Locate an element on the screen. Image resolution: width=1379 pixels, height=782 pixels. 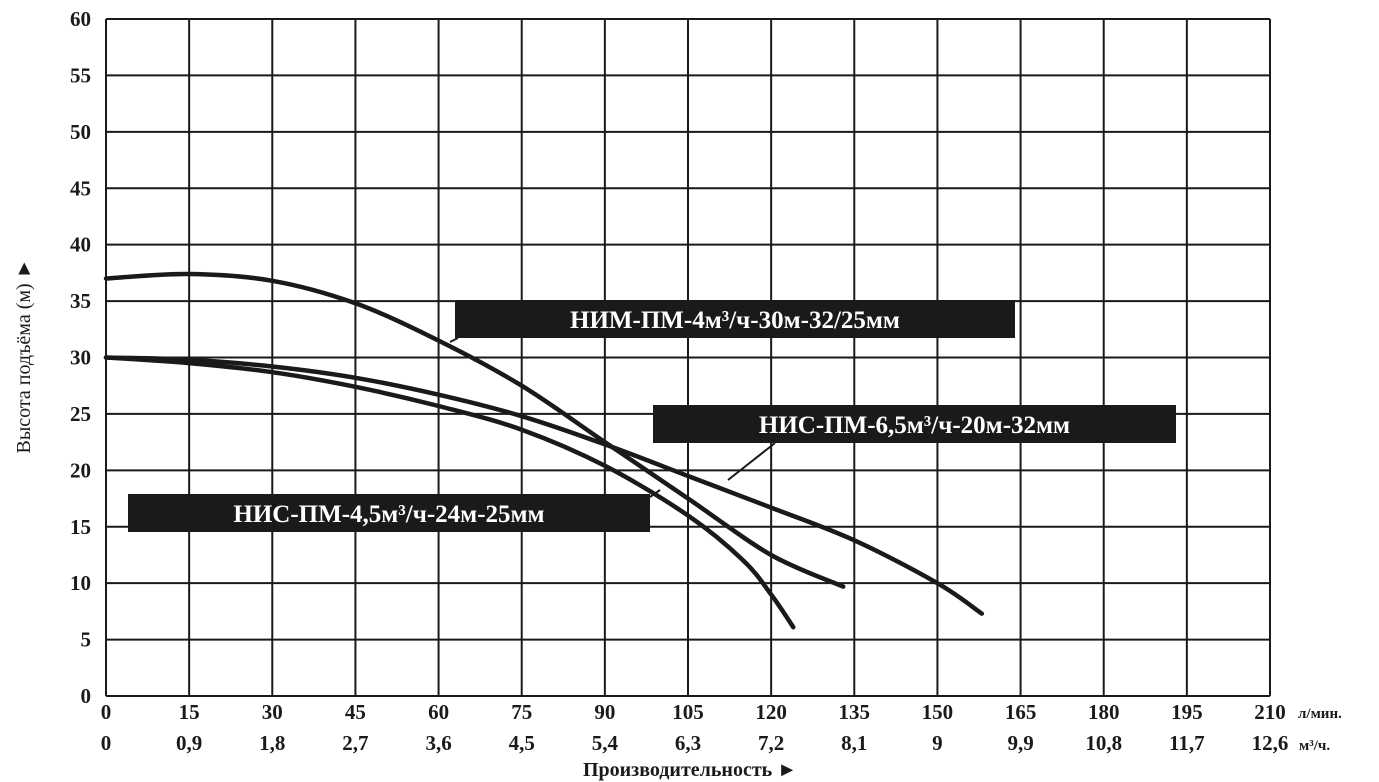
y-axis-title: Высота подъёма (м) ► is located at coordinates (24, 356).